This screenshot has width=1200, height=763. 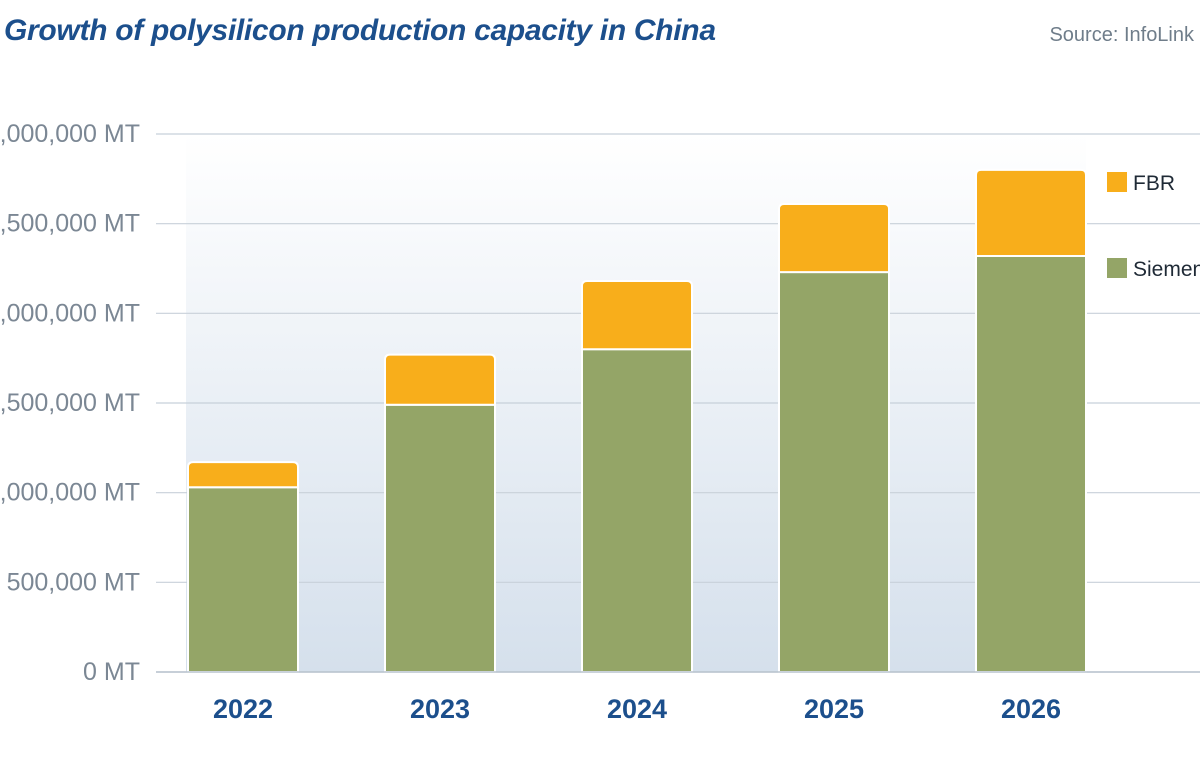 I want to click on y-tick-label: 1,000,000 MT, so click(x=70, y=493).